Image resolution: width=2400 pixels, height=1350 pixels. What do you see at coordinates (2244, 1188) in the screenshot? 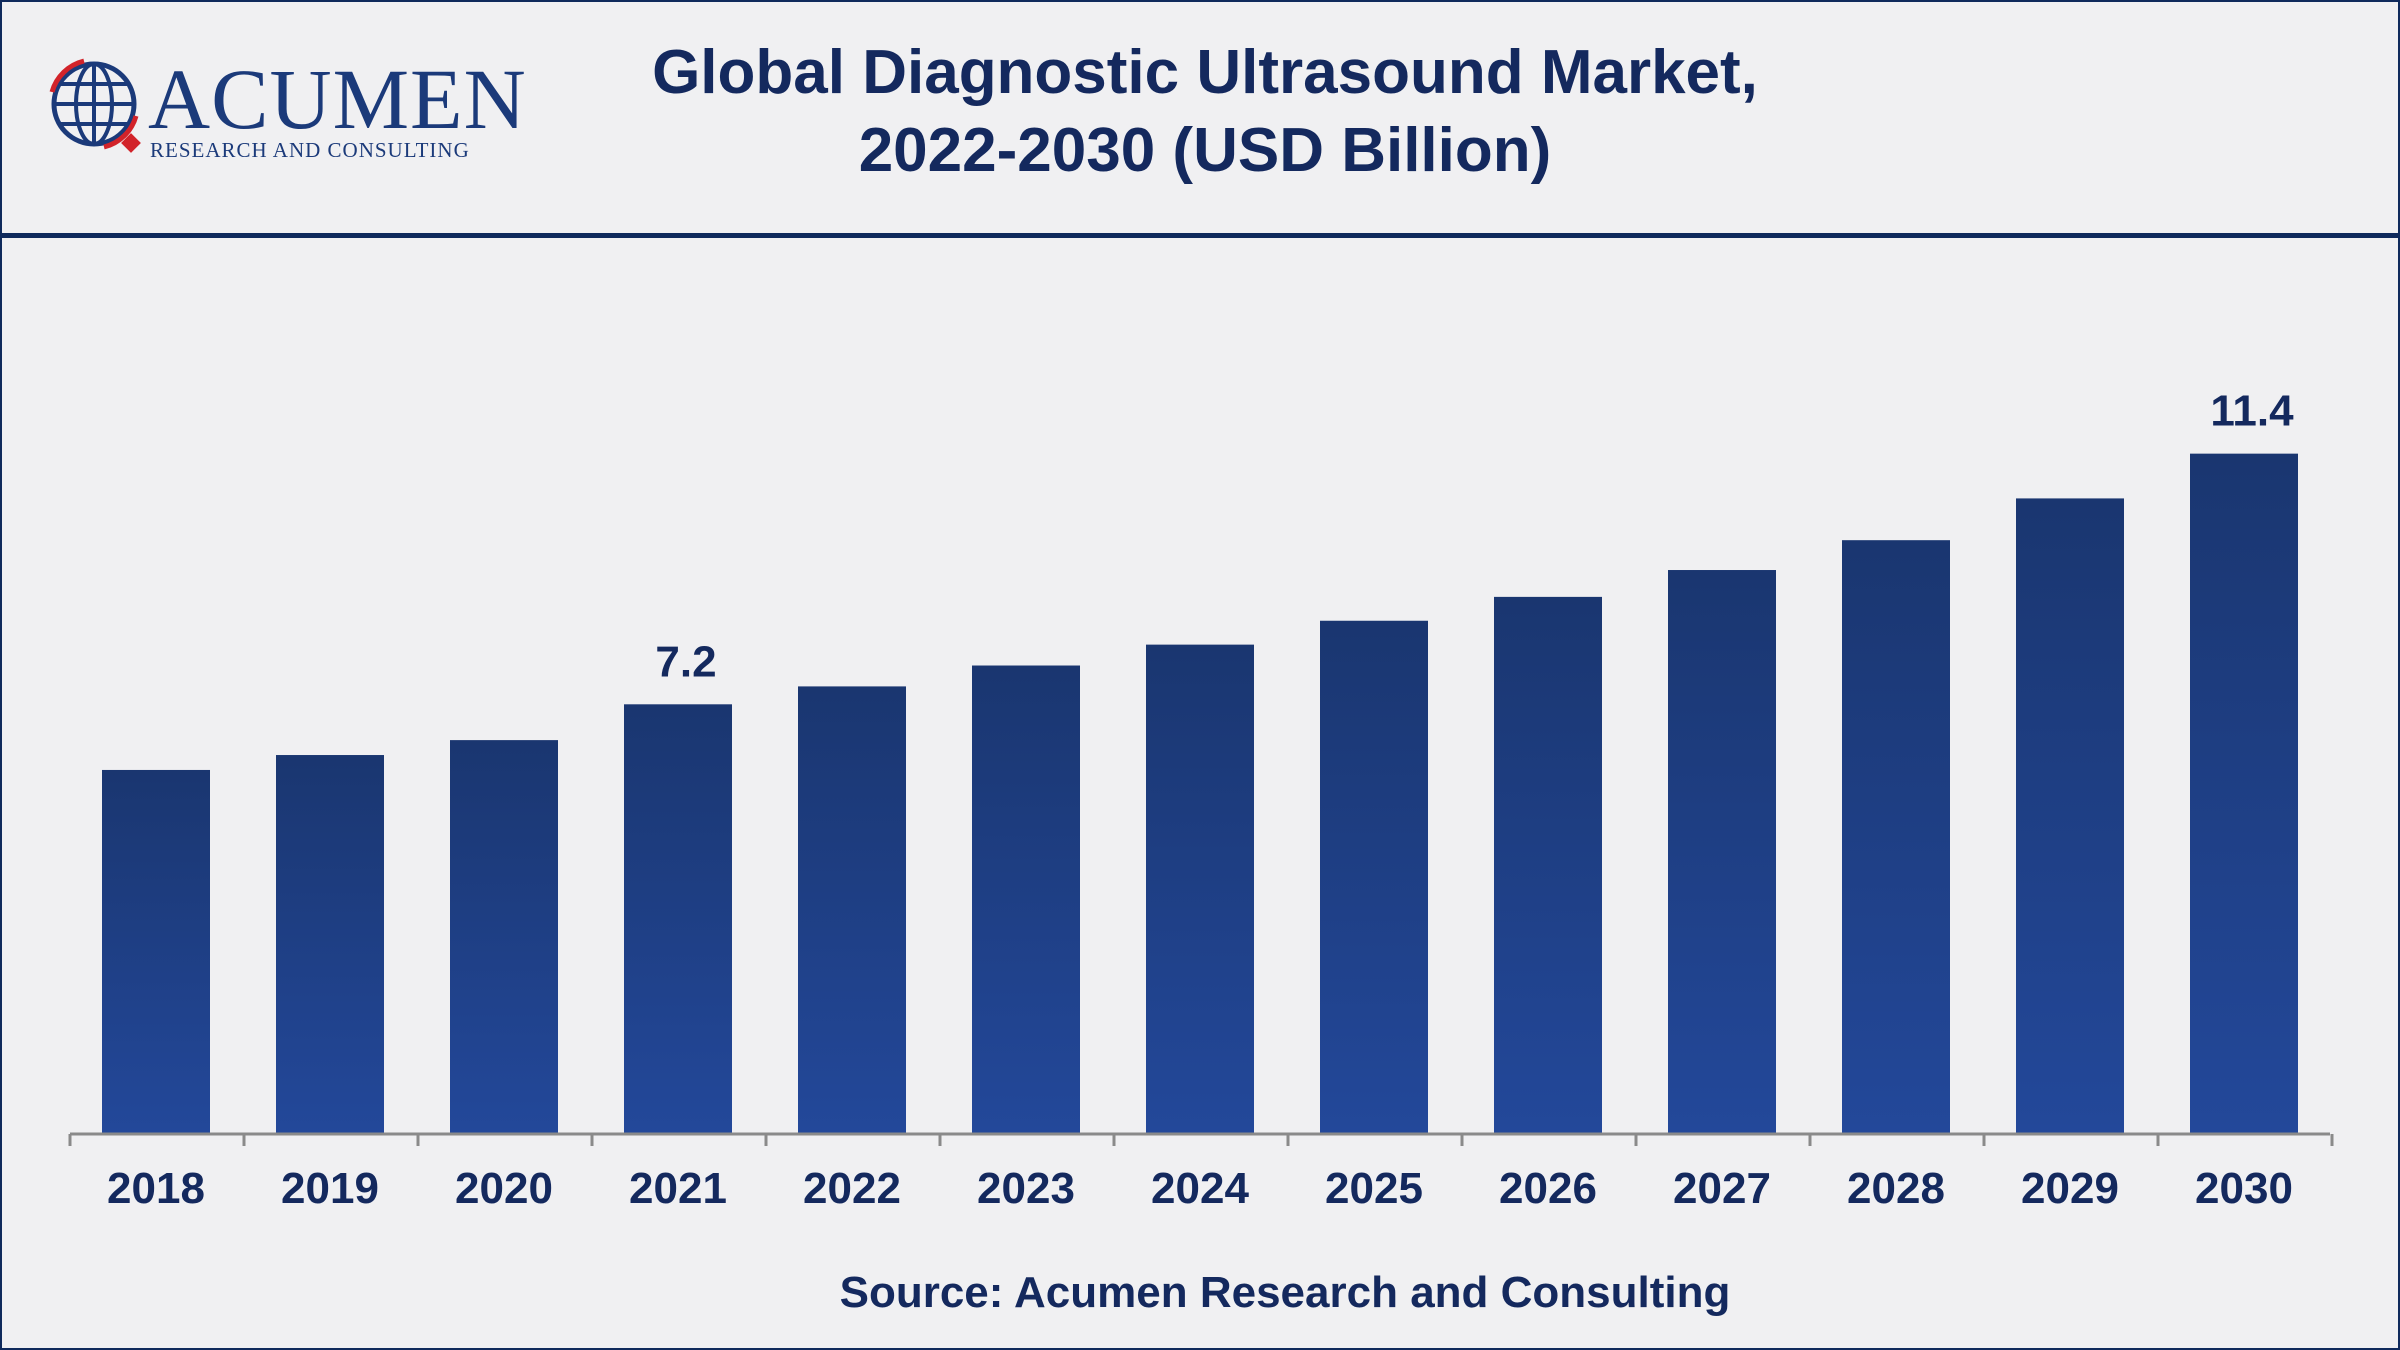
I see `x-tick-label-2030: 2030` at bounding box center [2244, 1188].